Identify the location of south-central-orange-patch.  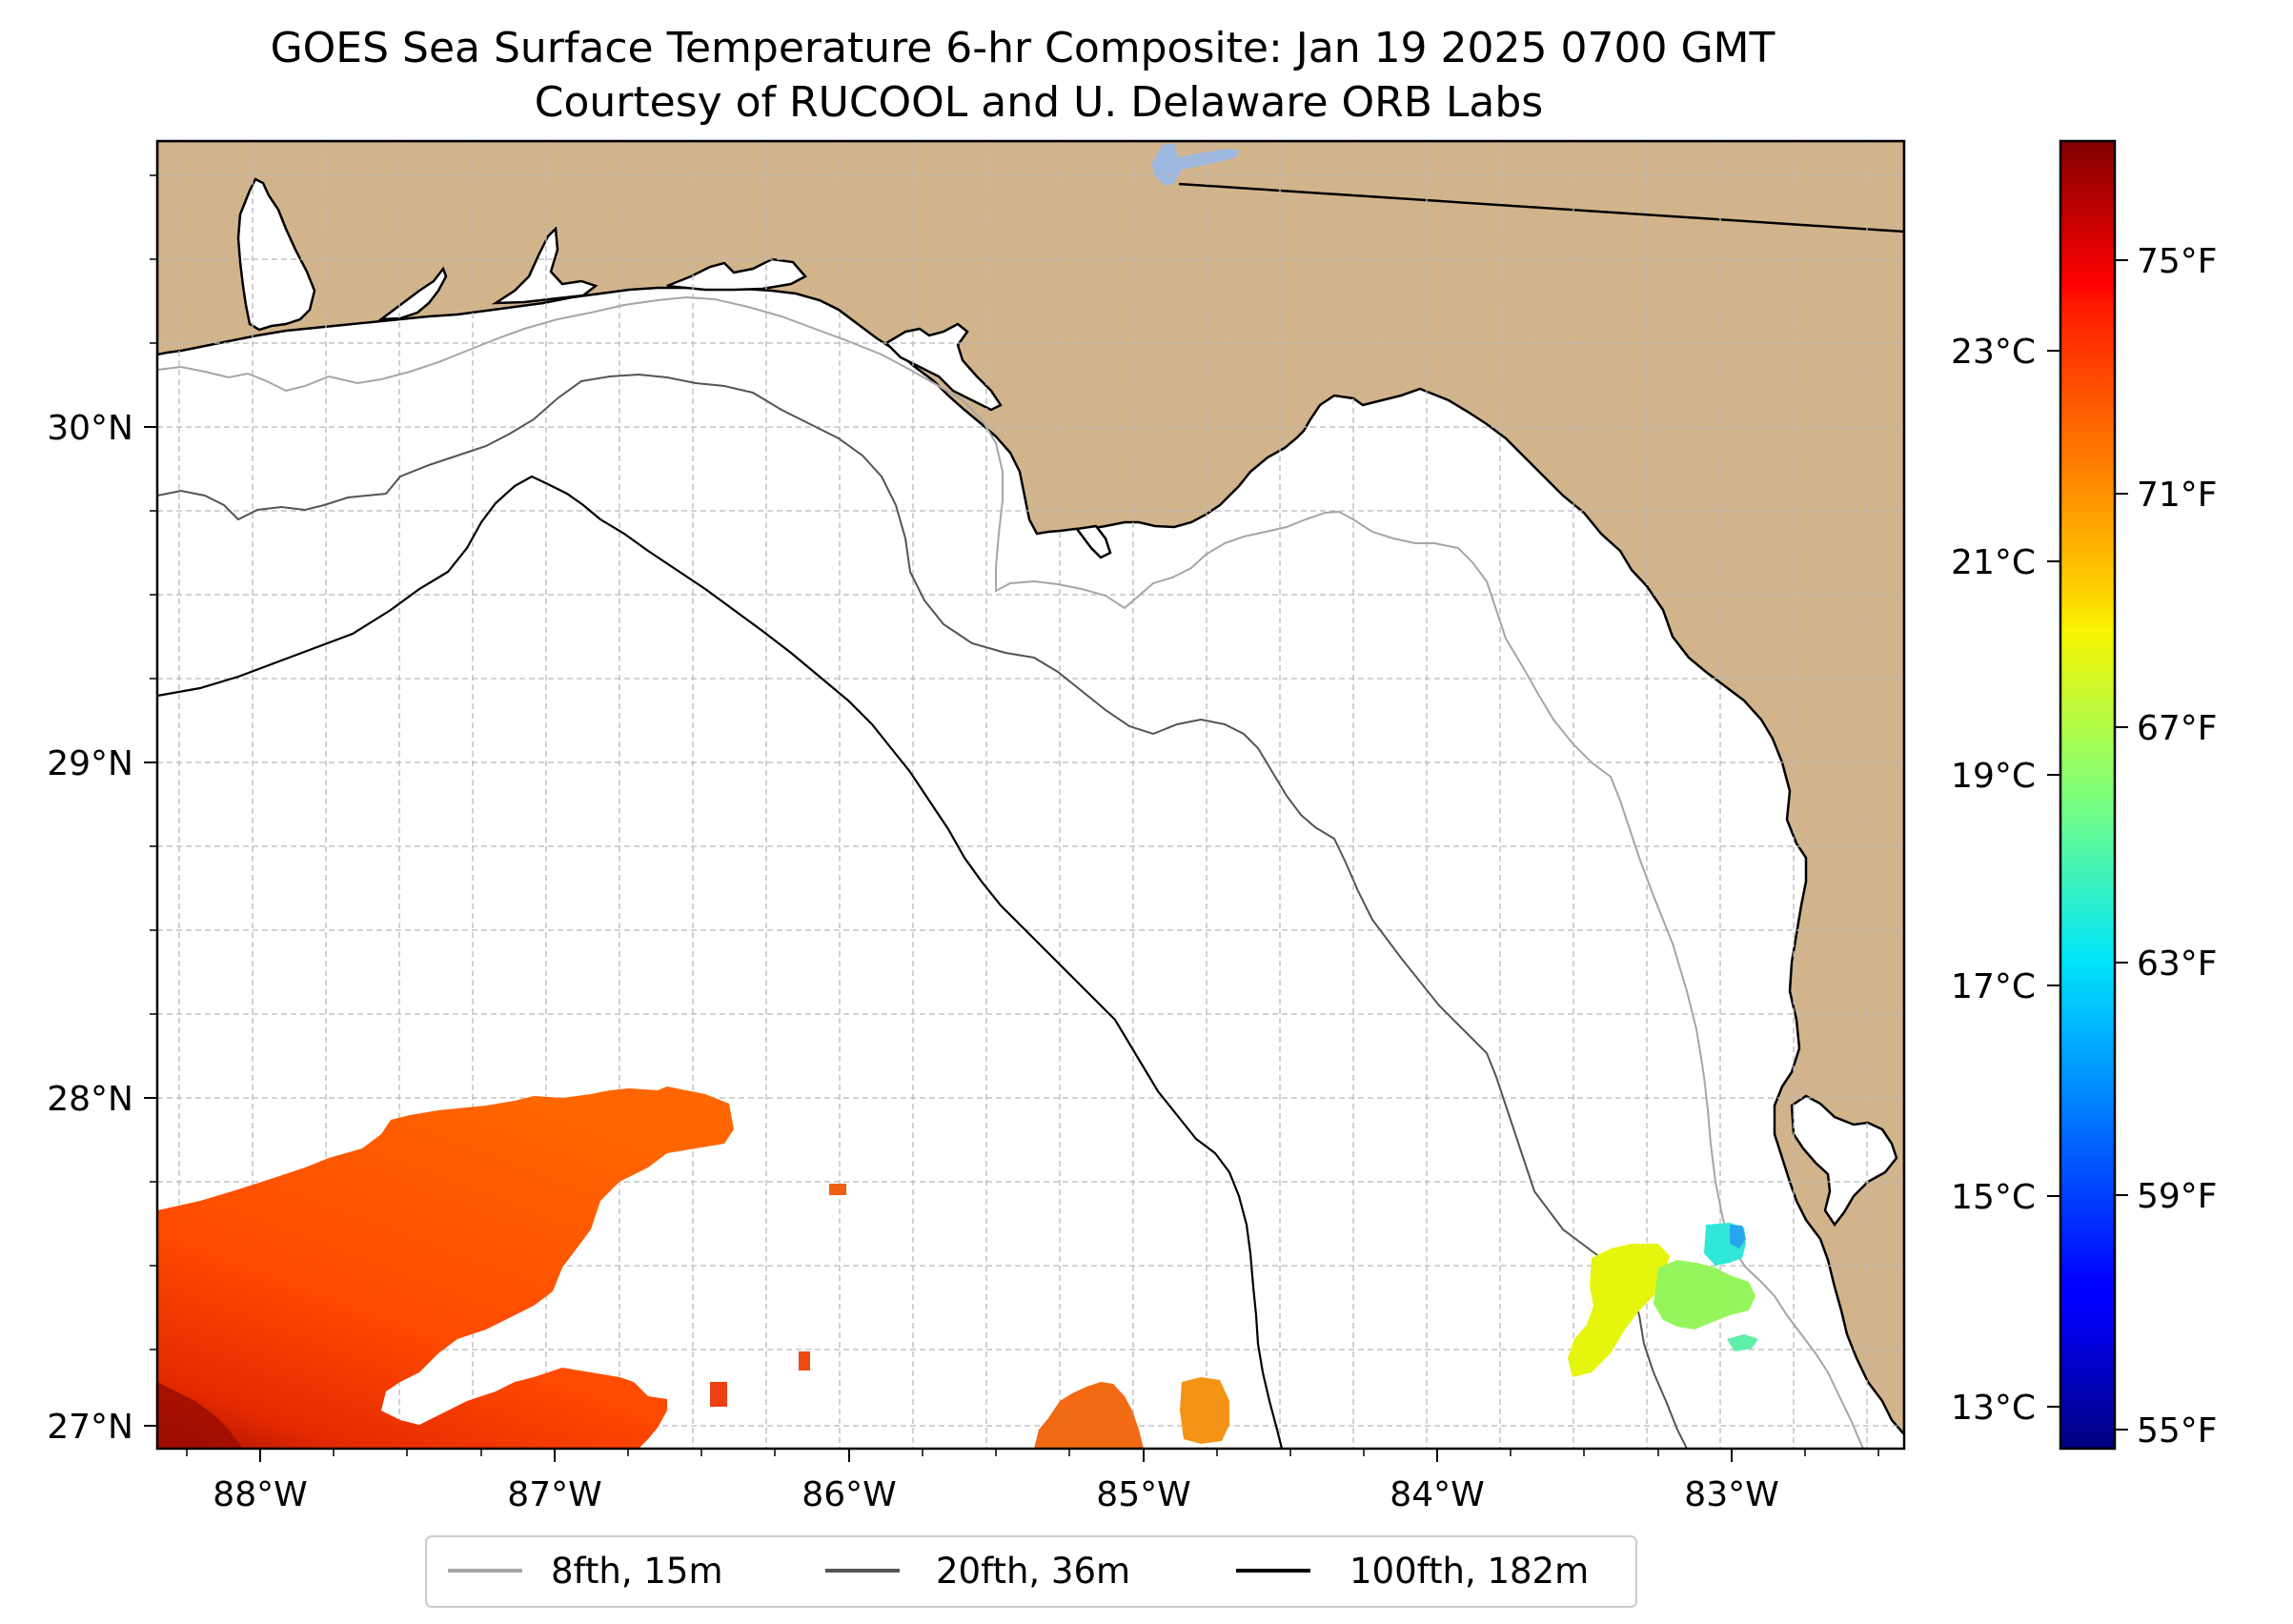
(1204, 1410).